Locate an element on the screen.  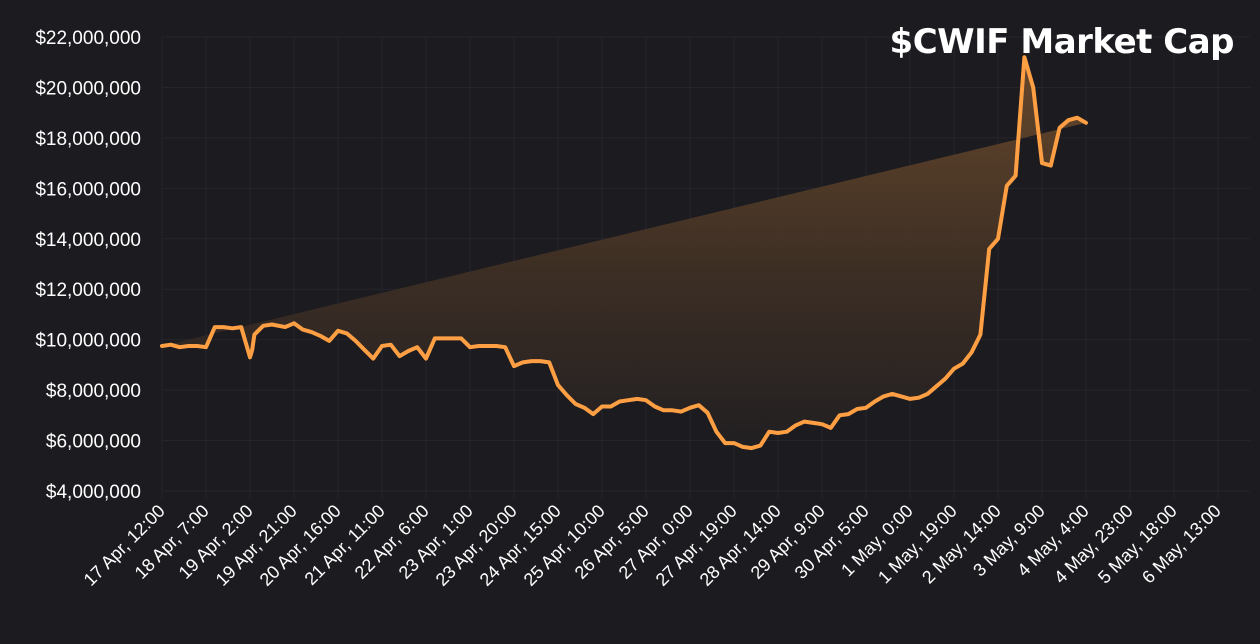
chart-title: $CWIF Market Cap is located at coordinates (1062, 42).